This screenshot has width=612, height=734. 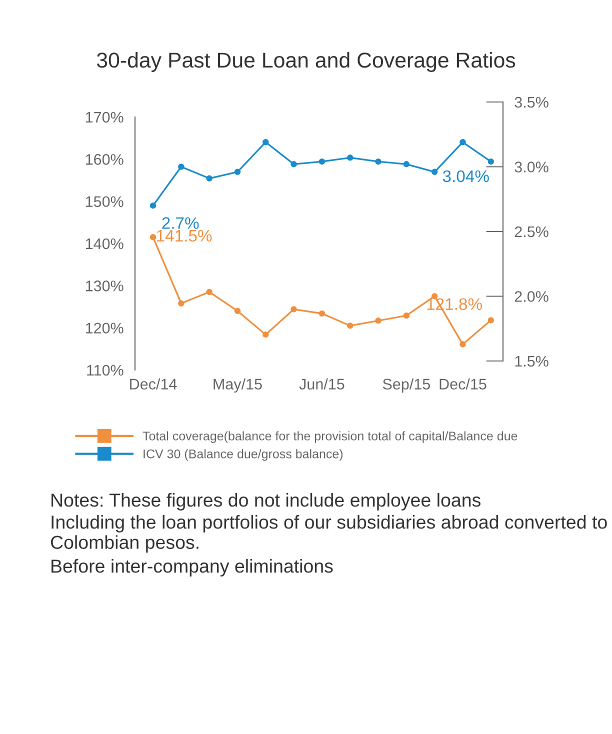 What do you see at coordinates (531, 232) in the screenshot?
I see `y2-tick-label: 2.5%` at bounding box center [531, 232].